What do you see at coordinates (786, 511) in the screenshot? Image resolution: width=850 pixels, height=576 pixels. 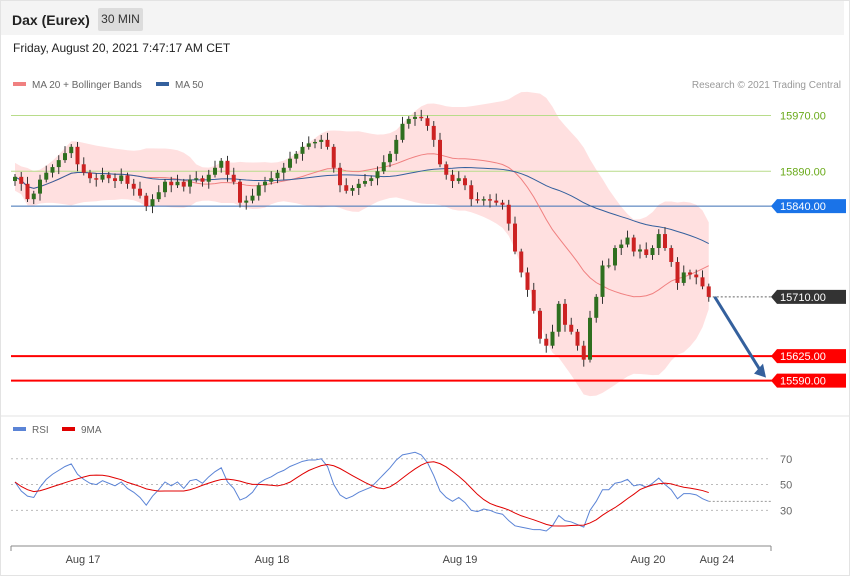 I see `rsi-level-label-30: 30` at bounding box center [786, 511].